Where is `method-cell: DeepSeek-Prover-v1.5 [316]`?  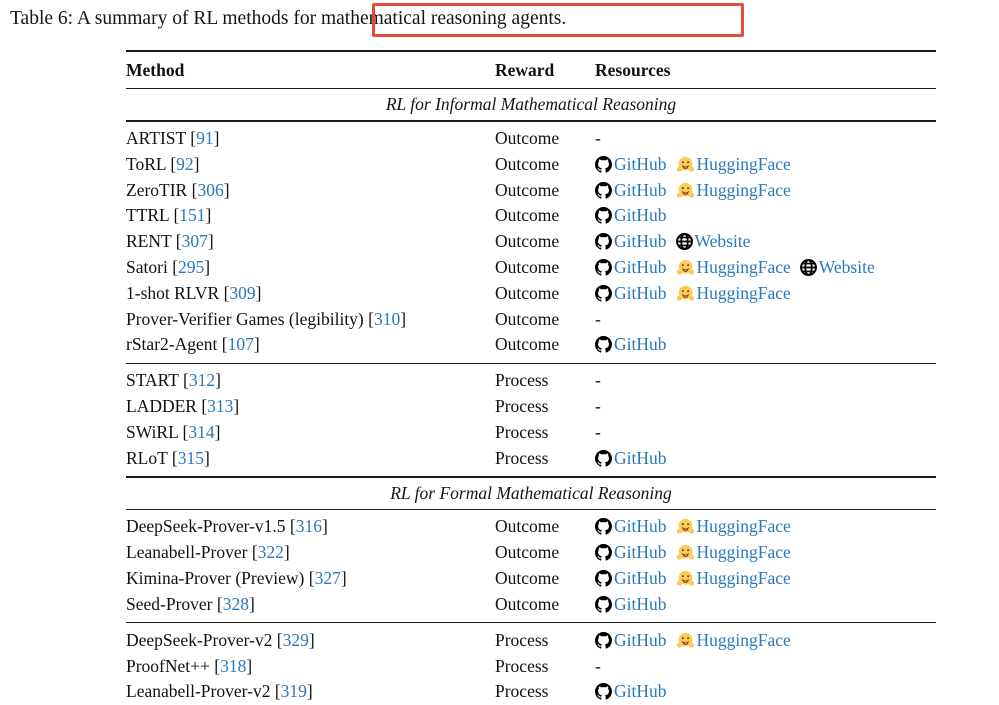 method-cell: DeepSeek-Prover-v1.5 [316] is located at coordinates (310, 526).